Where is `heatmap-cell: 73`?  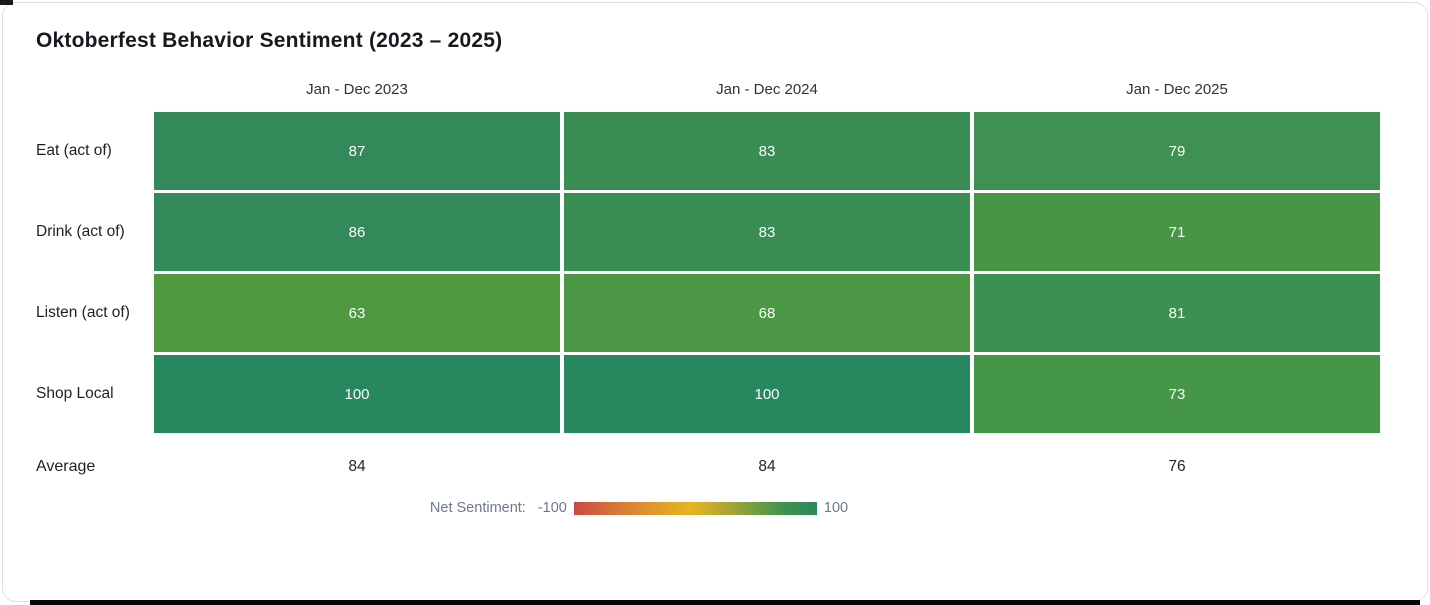
heatmap-cell: 73 is located at coordinates (1177, 394).